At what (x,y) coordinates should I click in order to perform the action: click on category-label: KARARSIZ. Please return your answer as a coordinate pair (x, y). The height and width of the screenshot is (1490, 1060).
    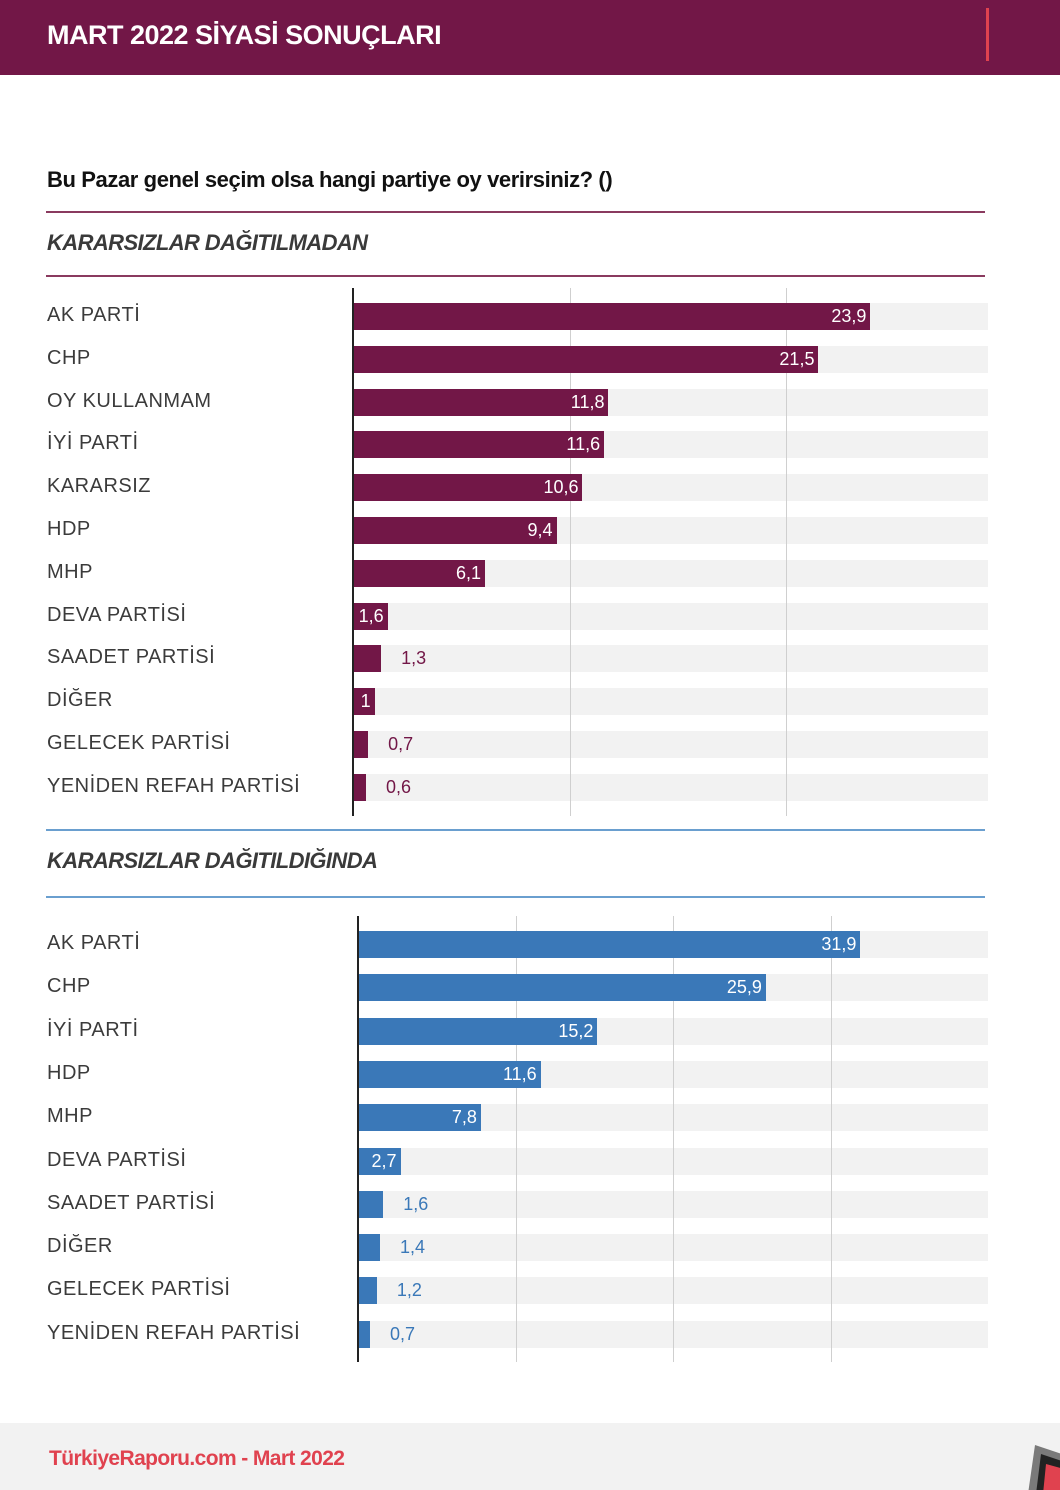
    Looking at the image, I should click on (99, 486).